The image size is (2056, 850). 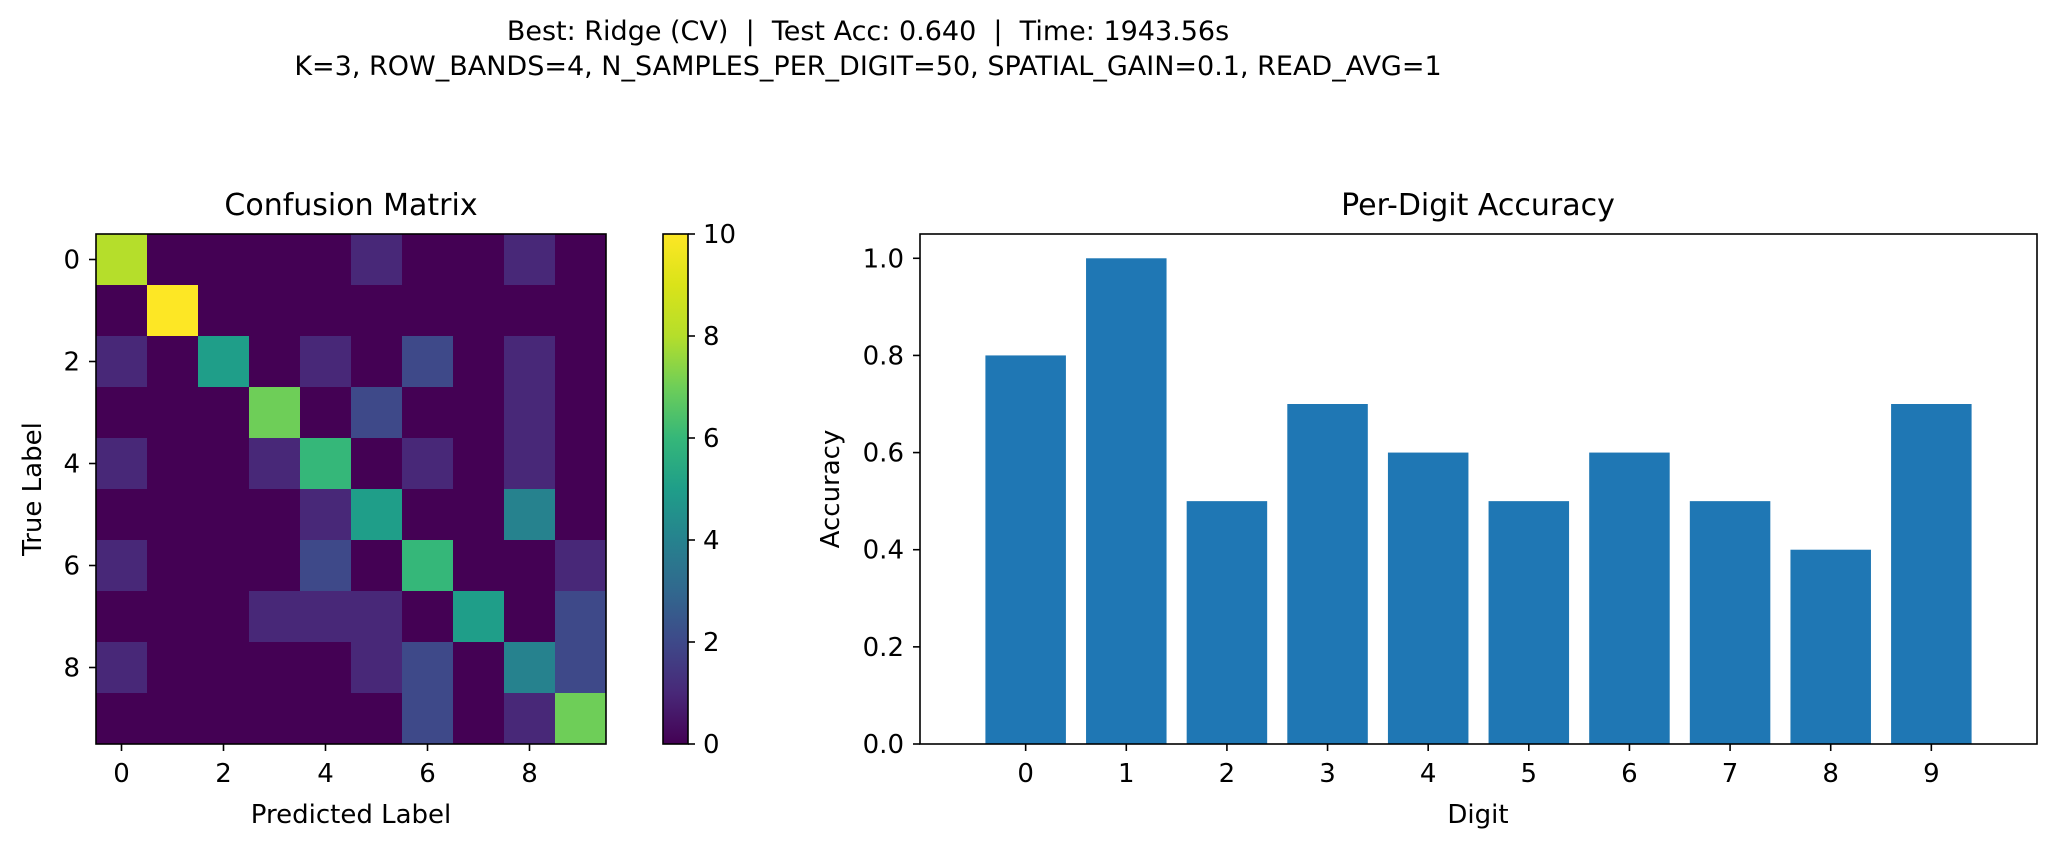 What do you see at coordinates (1478, 766) in the screenshot?
I see `bar-chart-x-ticks: 0 1 2 3 4 5 6 7 8 9` at bounding box center [1478, 766].